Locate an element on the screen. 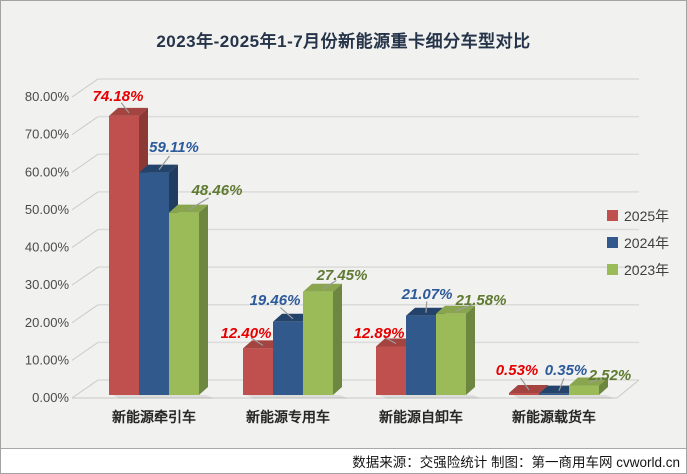 The image size is (687, 474). category-label-dump: 新能源自卸车 is located at coordinates (421, 417).